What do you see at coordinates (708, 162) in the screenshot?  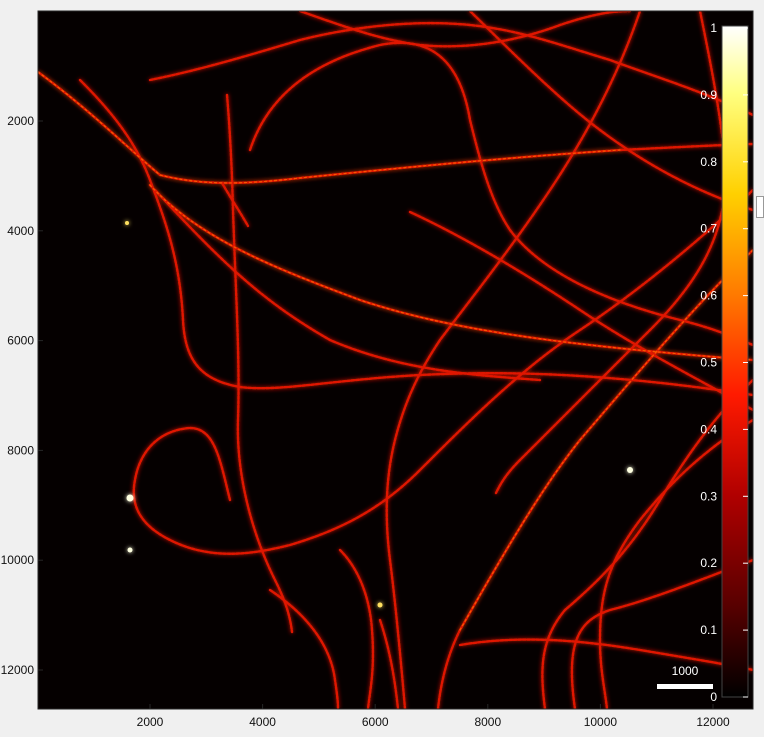 I see `colorbar-tick-label: 0.8` at bounding box center [708, 162].